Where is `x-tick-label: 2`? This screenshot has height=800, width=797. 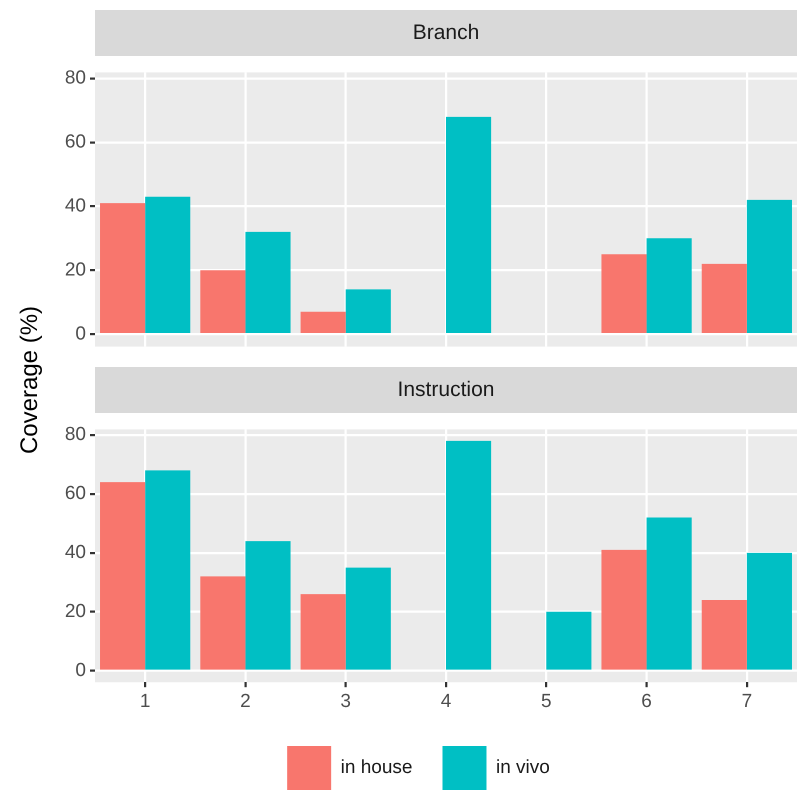
x-tick-label: 2 is located at coordinates (245, 701).